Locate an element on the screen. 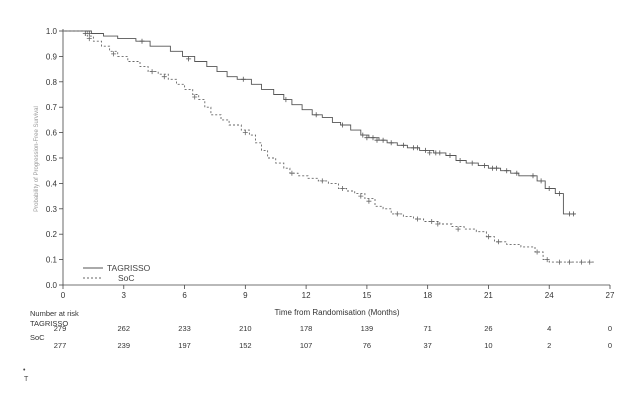 The height and width of the screenshot is (419, 620). y-tick-label: 0.5 is located at coordinates (52, 158).